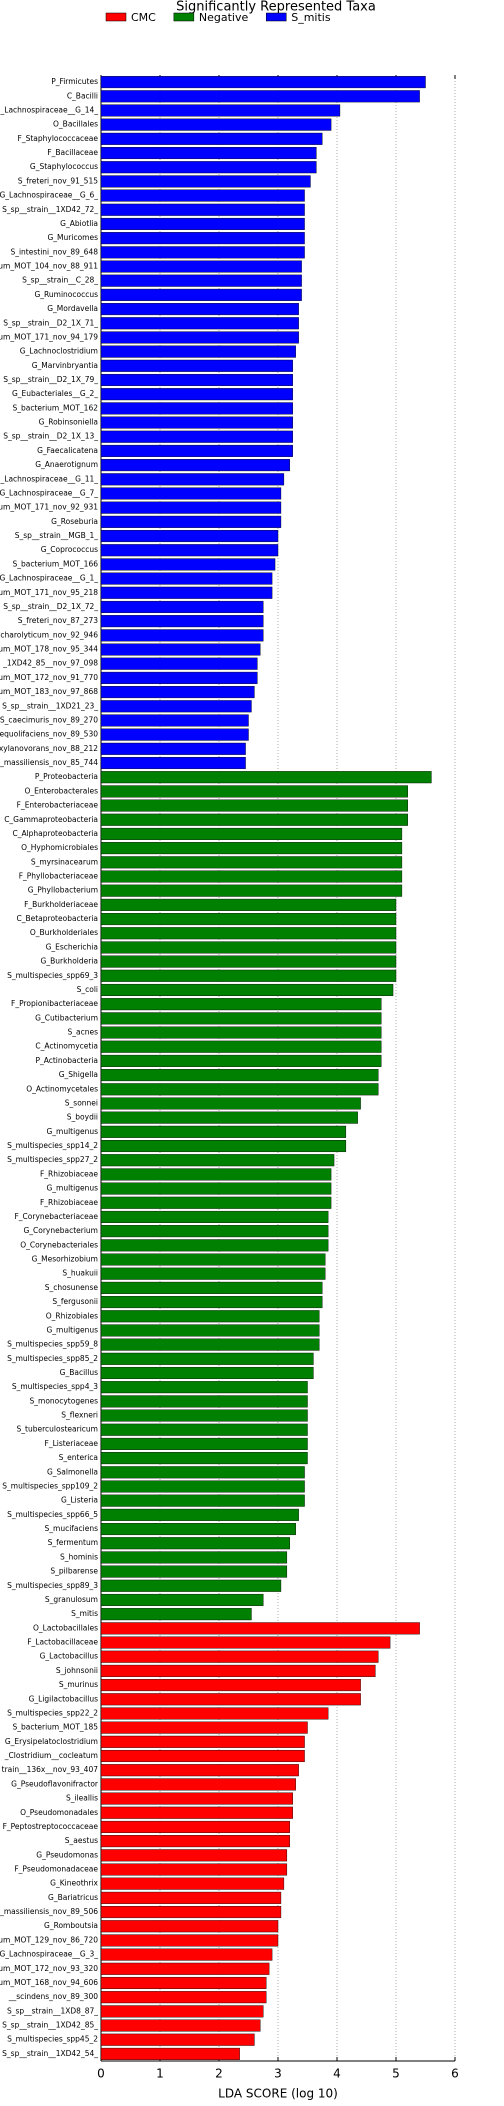 The height and width of the screenshot is (2106, 504). What do you see at coordinates (52, 1514) in the screenshot?
I see `category-label: S_multispecies_spp66_5` at bounding box center [52, 1514].